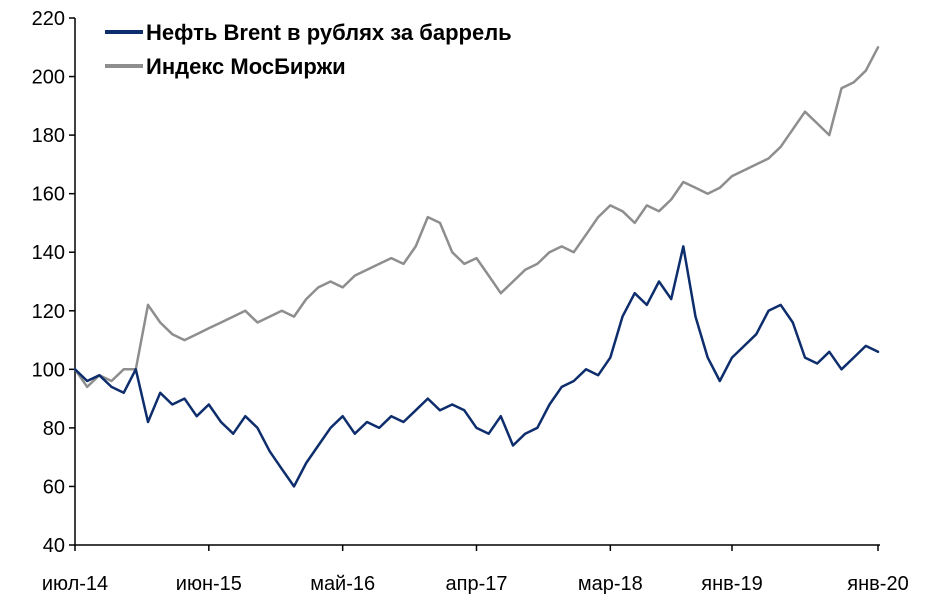 The height and width of the screenshot is (600, 933). Describe the element at coordinates (54, 487) in the screenshot. I see `y-tick-label: 60` at that location.